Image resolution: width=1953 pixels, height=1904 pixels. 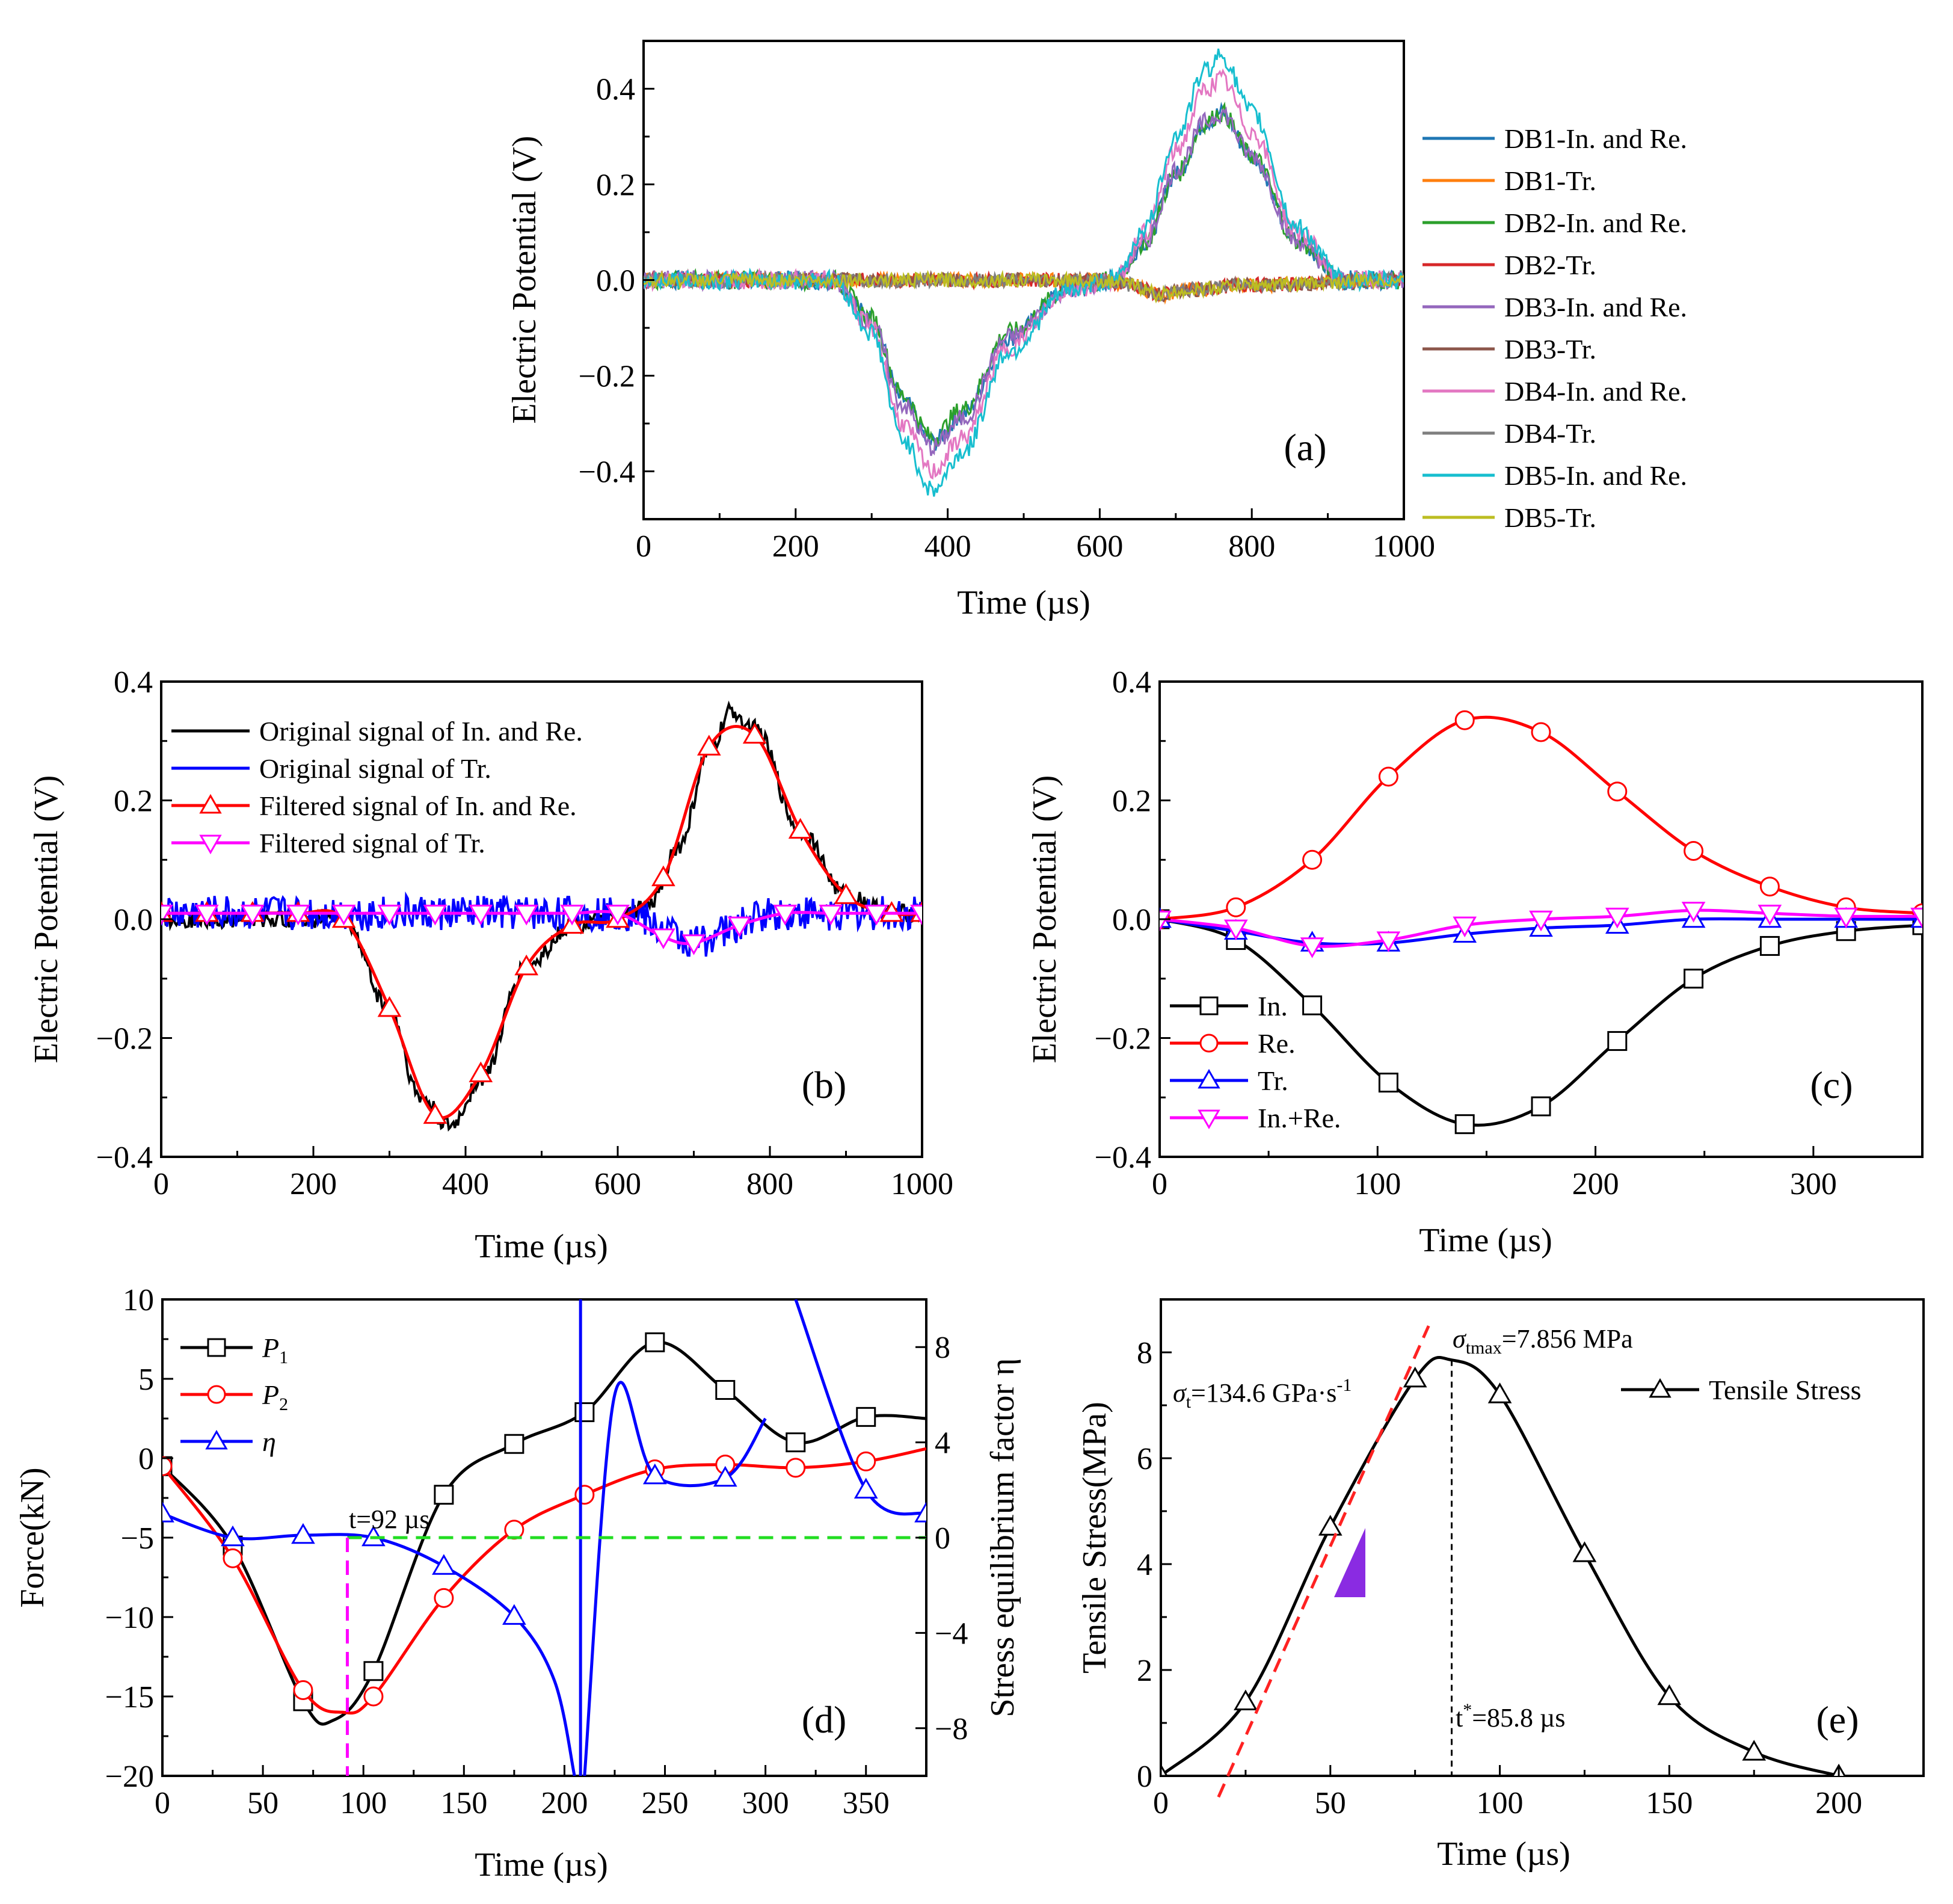 I want to click on panel-label-d: (d), so click(x=824, y=1719).